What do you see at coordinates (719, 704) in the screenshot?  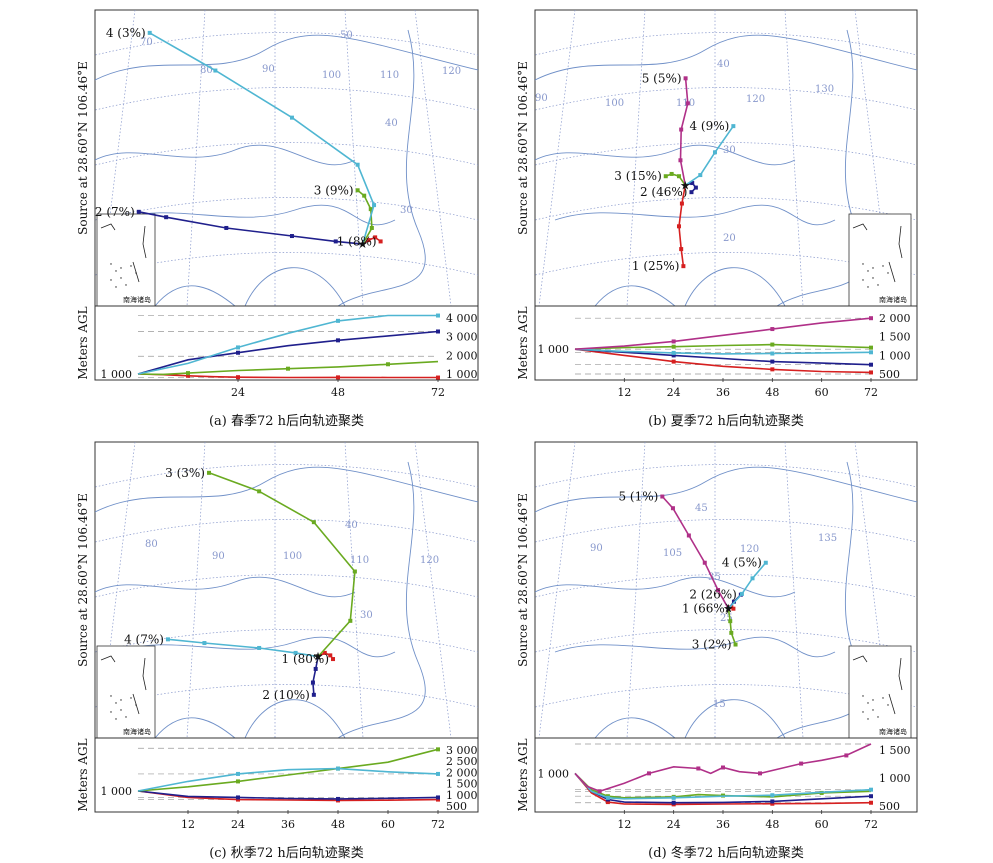 I see `latitude-label: 15` at bounding box center [719, 704].